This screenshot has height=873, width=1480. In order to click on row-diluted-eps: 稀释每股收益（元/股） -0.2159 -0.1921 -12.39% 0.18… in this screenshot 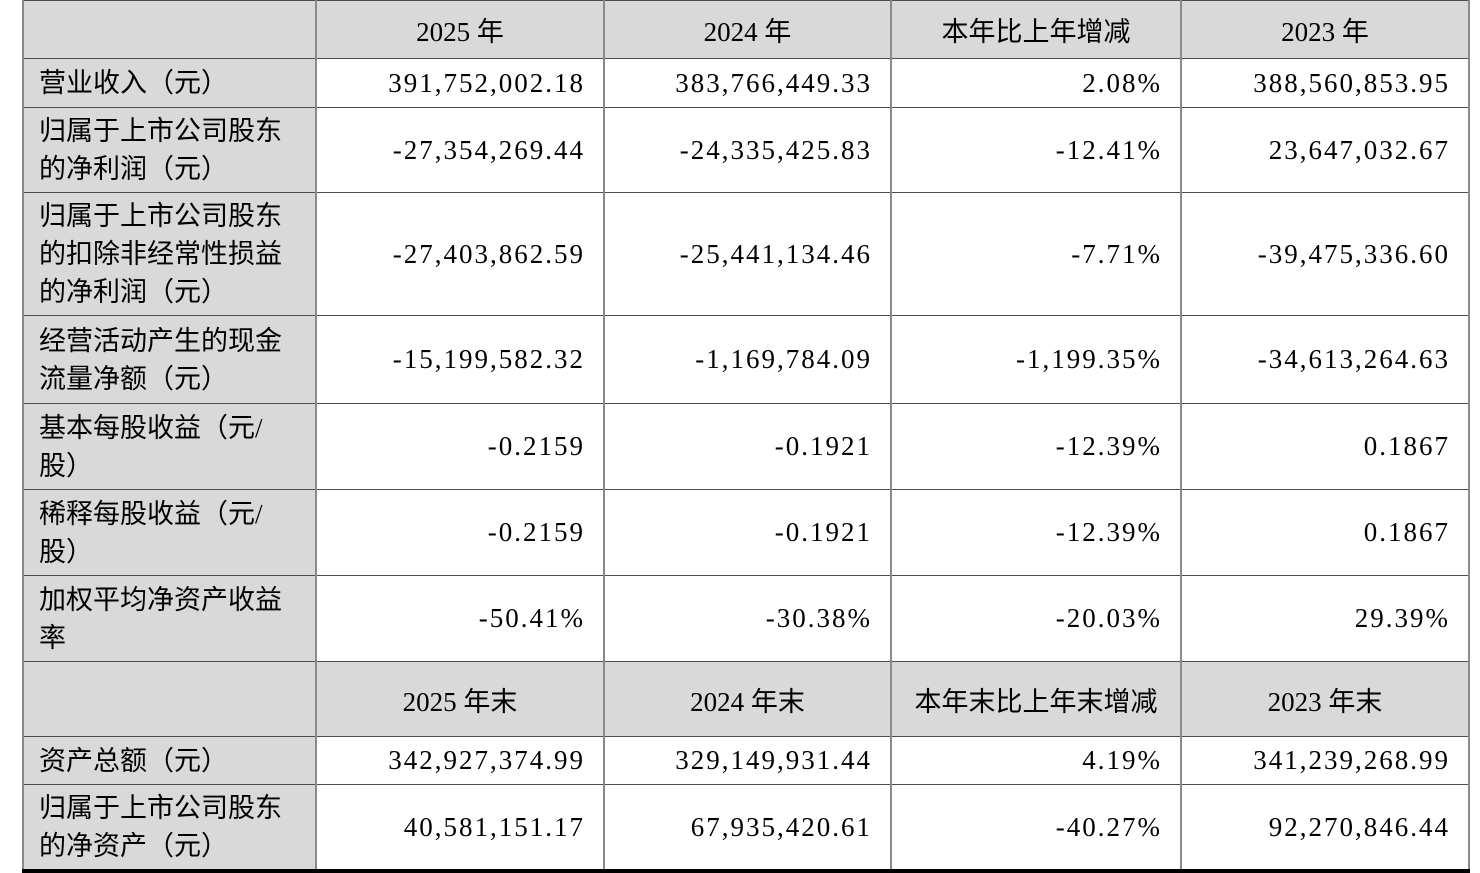, I will do `click(746, 532)`.